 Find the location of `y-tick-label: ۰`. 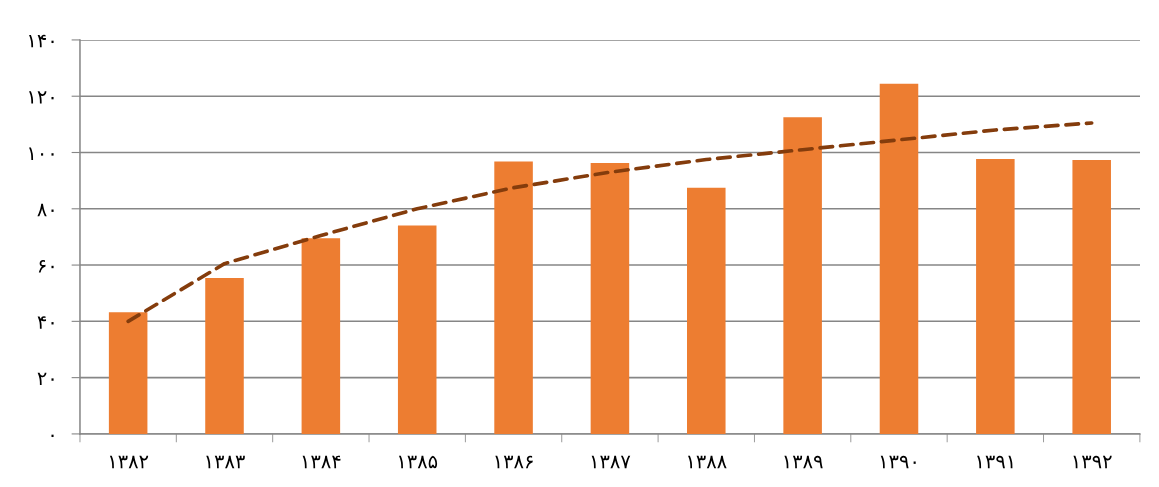

y-tick-label: ۰ is located at coordinates (52, 436).